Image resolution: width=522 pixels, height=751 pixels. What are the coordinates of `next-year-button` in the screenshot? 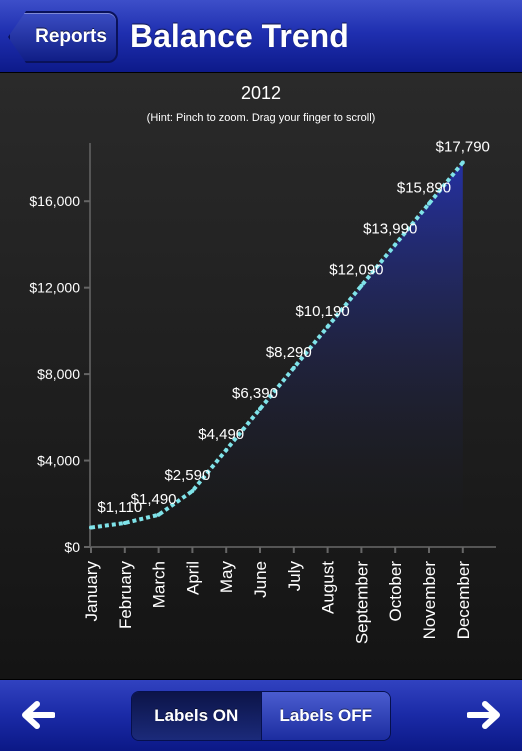 It's located at (484, 715).